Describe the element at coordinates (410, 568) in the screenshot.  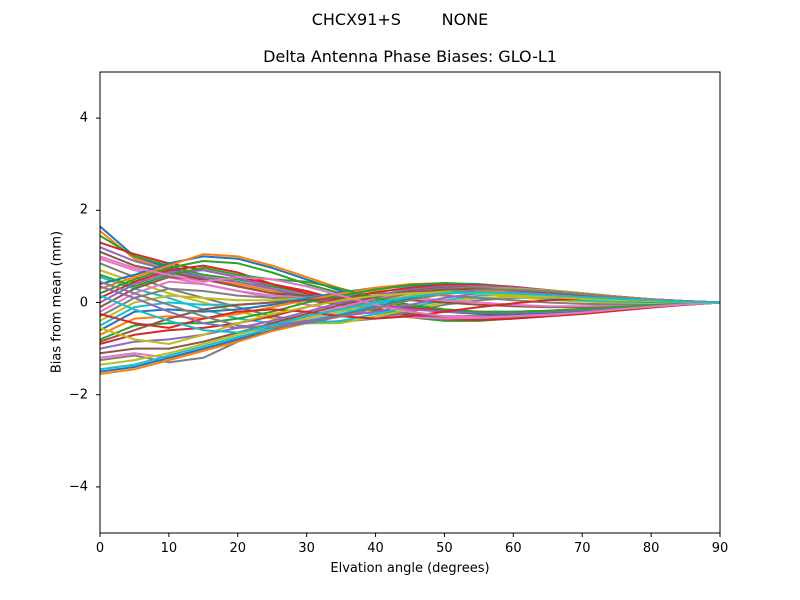
I see `x-axis-label: Elvation angle (degrees)` at that location.